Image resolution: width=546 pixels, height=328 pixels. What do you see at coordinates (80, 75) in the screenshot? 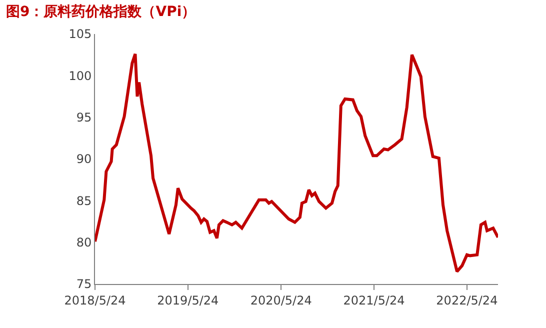
I see `y-tick-label: 100` at bounding box center [80, 75].